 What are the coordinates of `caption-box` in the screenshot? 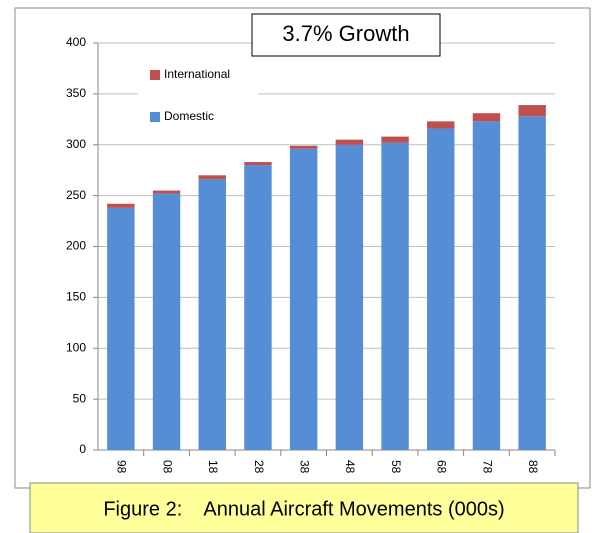 It's located at (304, 507).